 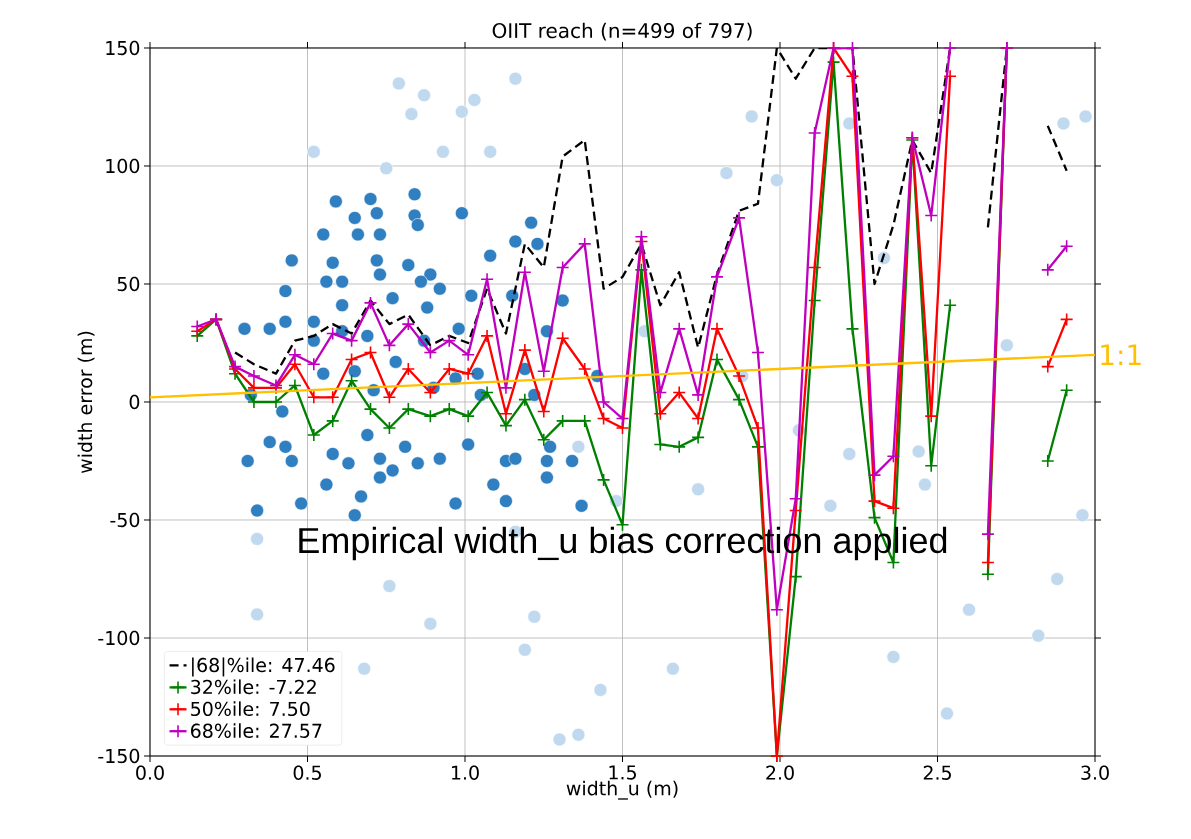 What do you see at coordinates (1095, 772) in the screenshot?
I see `x-tick-label: 3.0` at bounding box center [1095, 772].